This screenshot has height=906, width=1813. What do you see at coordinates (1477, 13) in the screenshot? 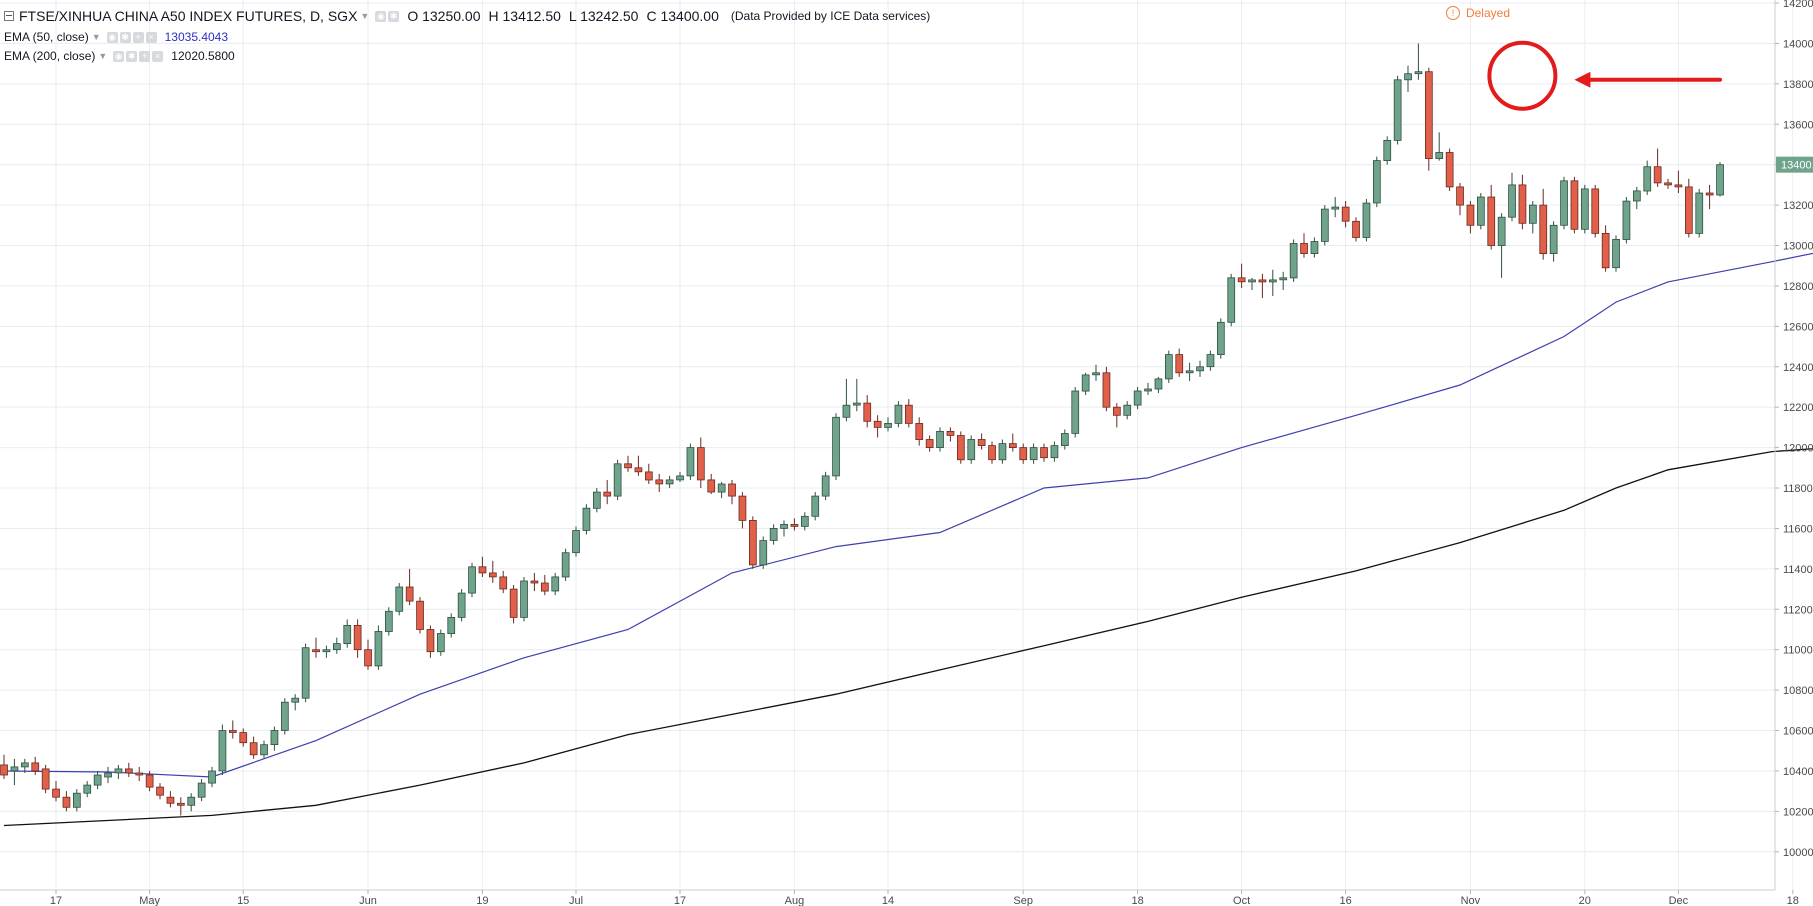
I see `delayed-indicator: ! Delayed` at bounding box center [1477, 13].